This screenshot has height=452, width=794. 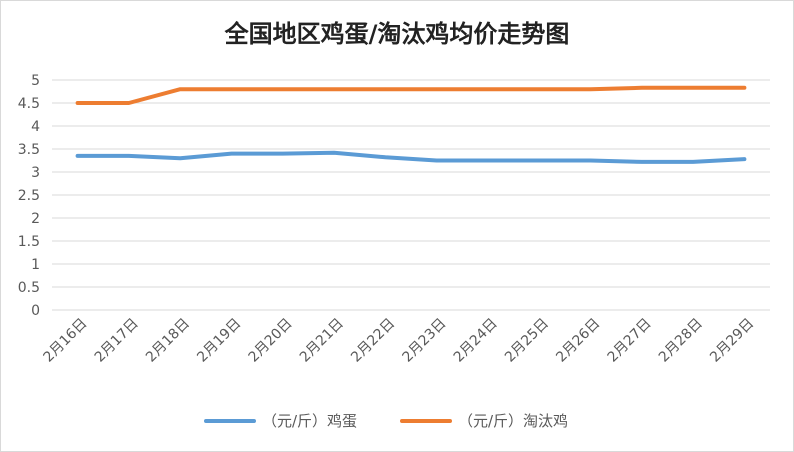 I want to click on y-tick-label: 1.5, so click(x=29, y=242).